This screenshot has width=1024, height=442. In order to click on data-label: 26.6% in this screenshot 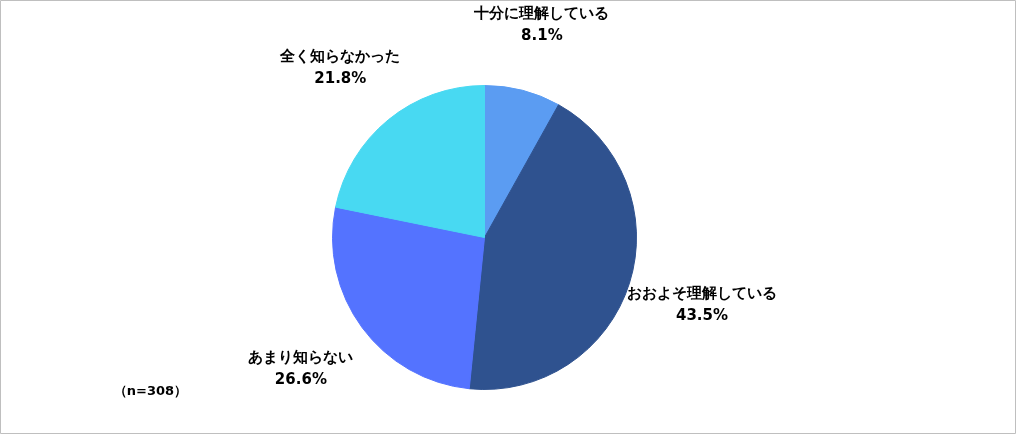, I will do `click(300, 379)`.